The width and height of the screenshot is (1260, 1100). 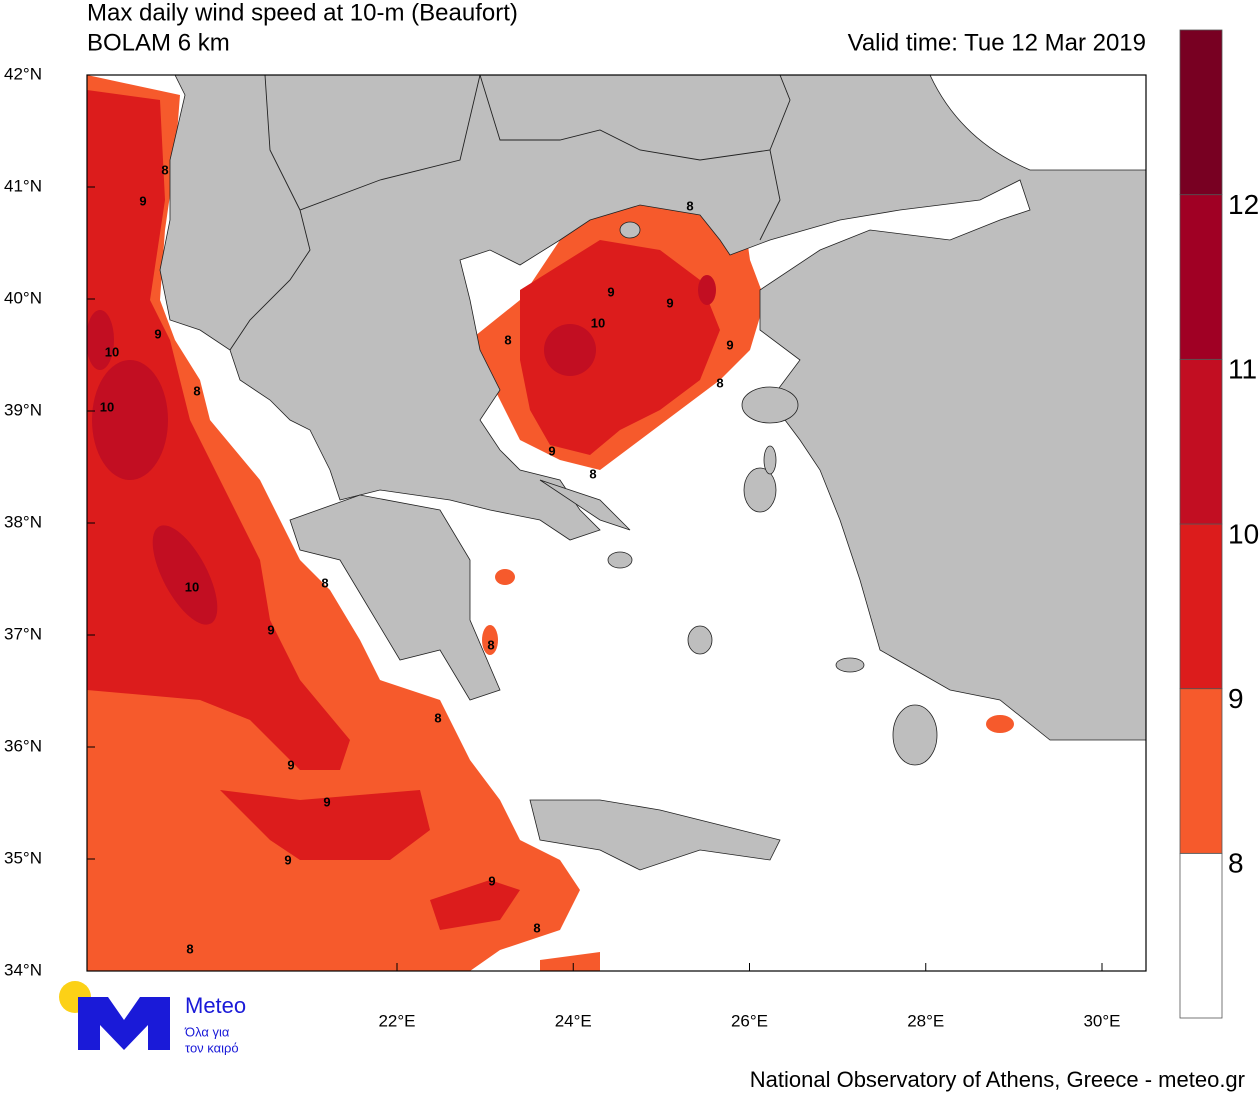 I want to click on lat-label: 35°N, so click(x=23, y=857).